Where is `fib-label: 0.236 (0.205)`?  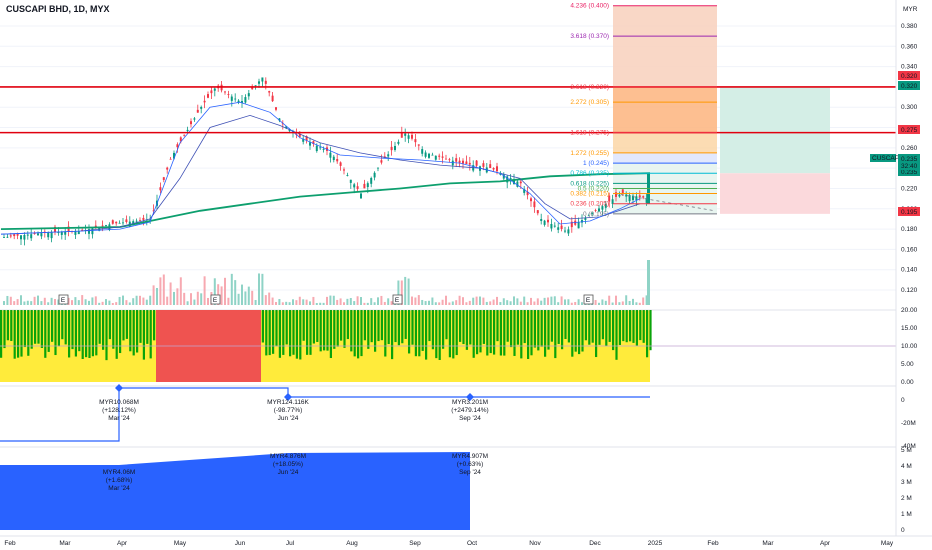
fib-label: 0.236 (0.205) is located at coordinates (589, 204).